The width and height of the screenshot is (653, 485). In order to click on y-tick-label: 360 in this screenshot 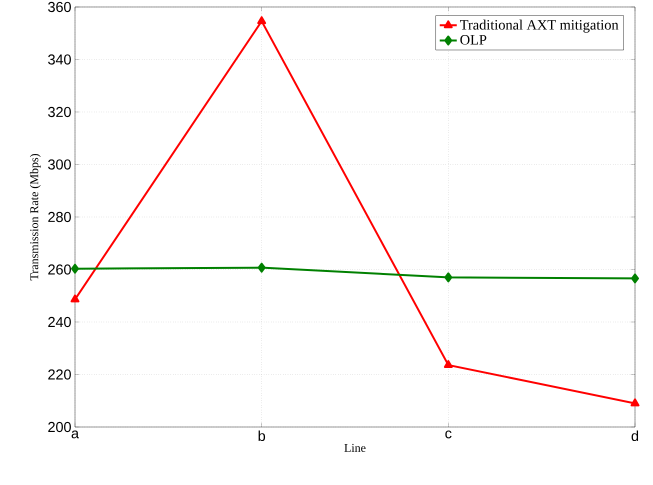, I will do `click(59, 7)`.